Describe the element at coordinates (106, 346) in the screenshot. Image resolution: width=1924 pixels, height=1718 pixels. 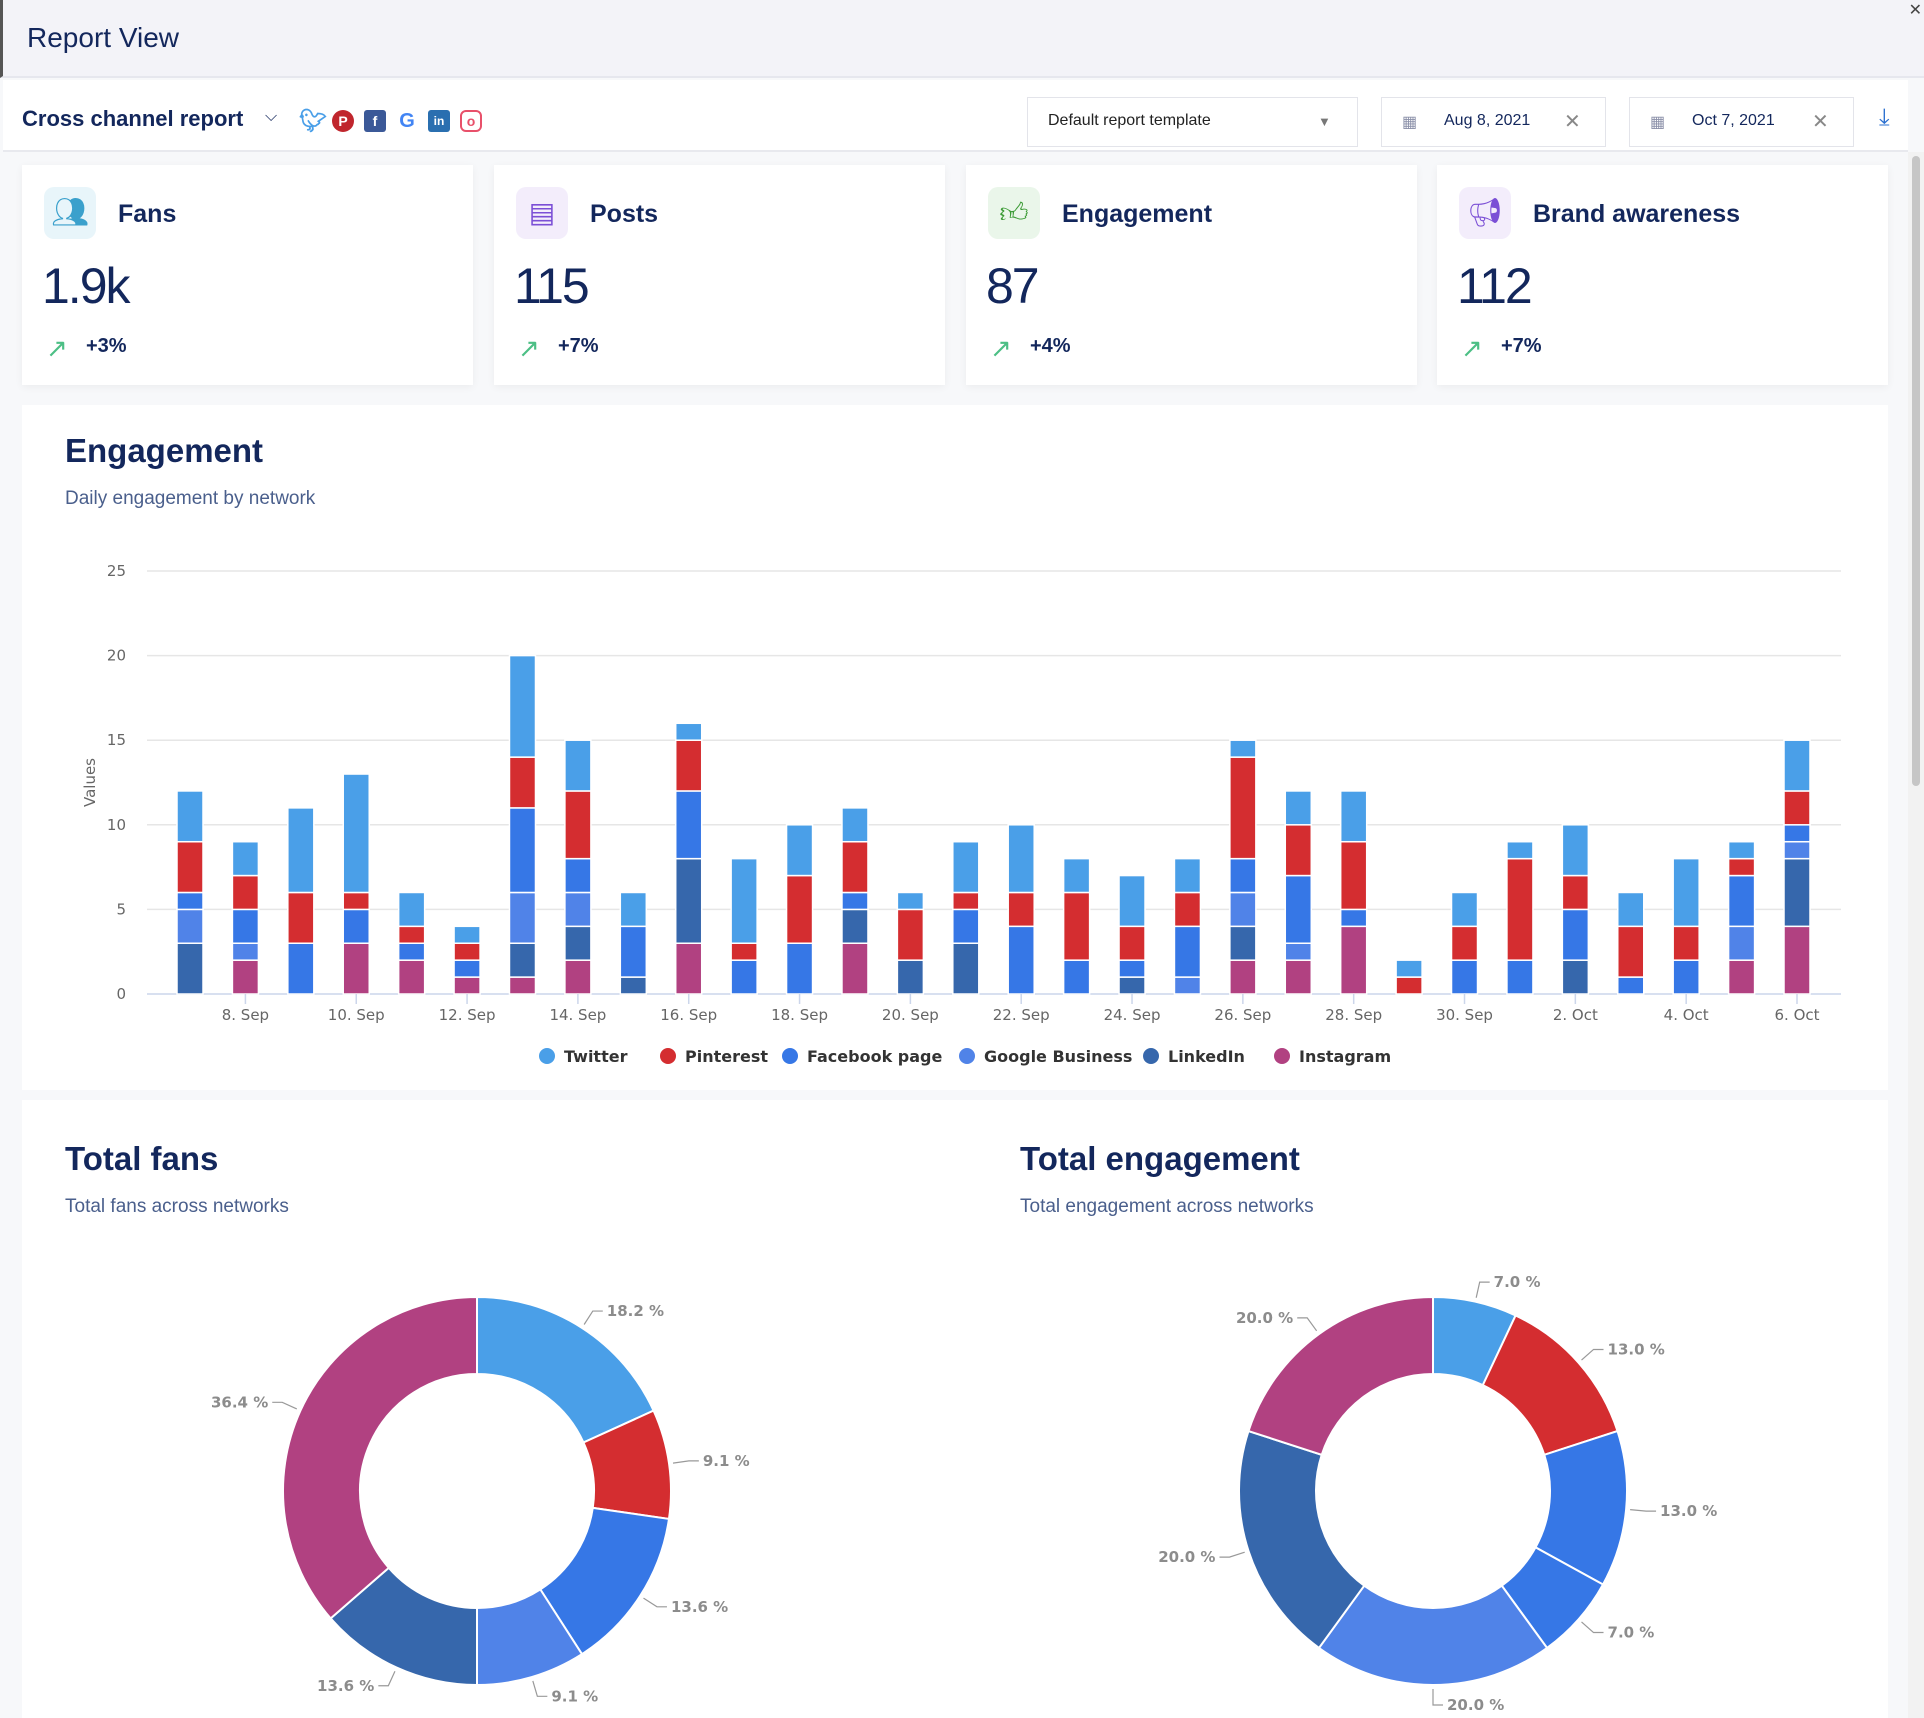
I see `card-change: +3%` at that location.